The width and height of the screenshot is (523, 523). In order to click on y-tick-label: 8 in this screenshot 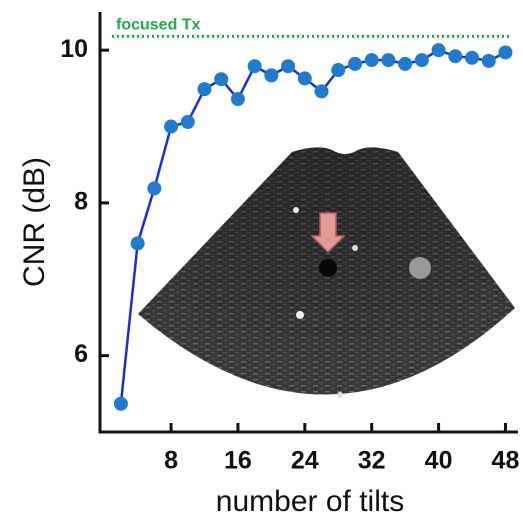, I will do `click(81, 202)`.